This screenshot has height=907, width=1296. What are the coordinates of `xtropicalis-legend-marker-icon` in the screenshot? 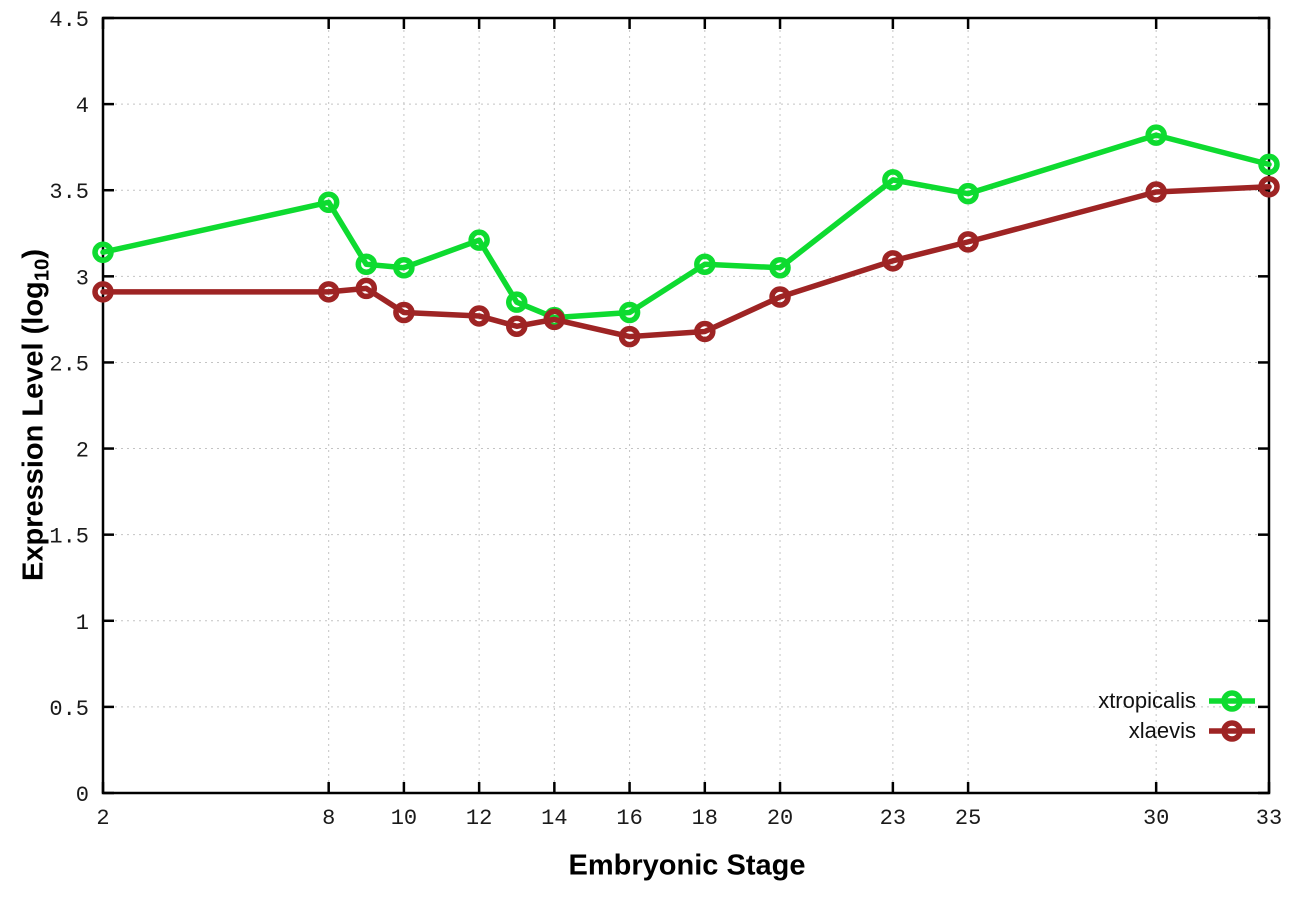 It's located at (1232, 701).